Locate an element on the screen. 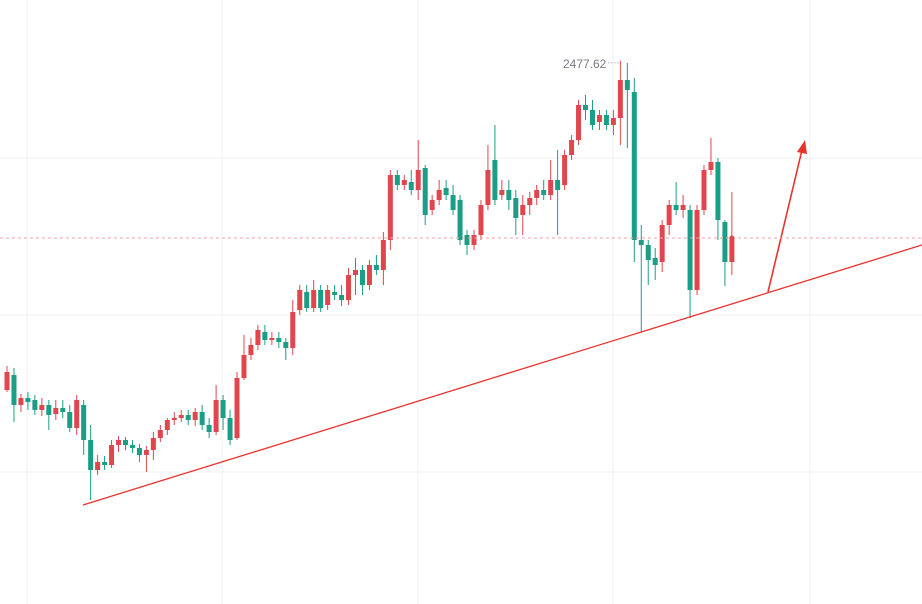  last-price-dot is located at coordinates (732, 238).